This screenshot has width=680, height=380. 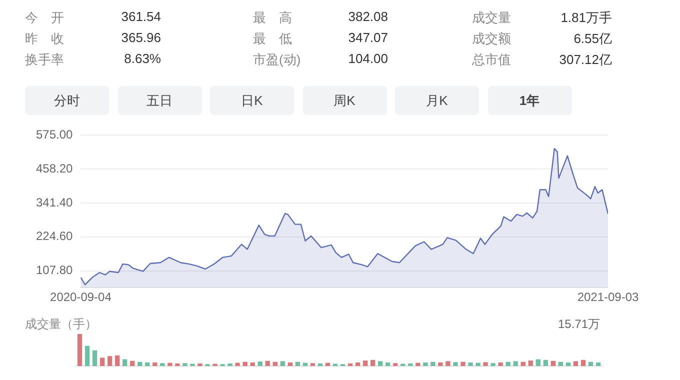 What do you see at coordinates (55, 270) in the screenshot?
I see `y-tick-label: 107.80` at bounding box center [55, 270].